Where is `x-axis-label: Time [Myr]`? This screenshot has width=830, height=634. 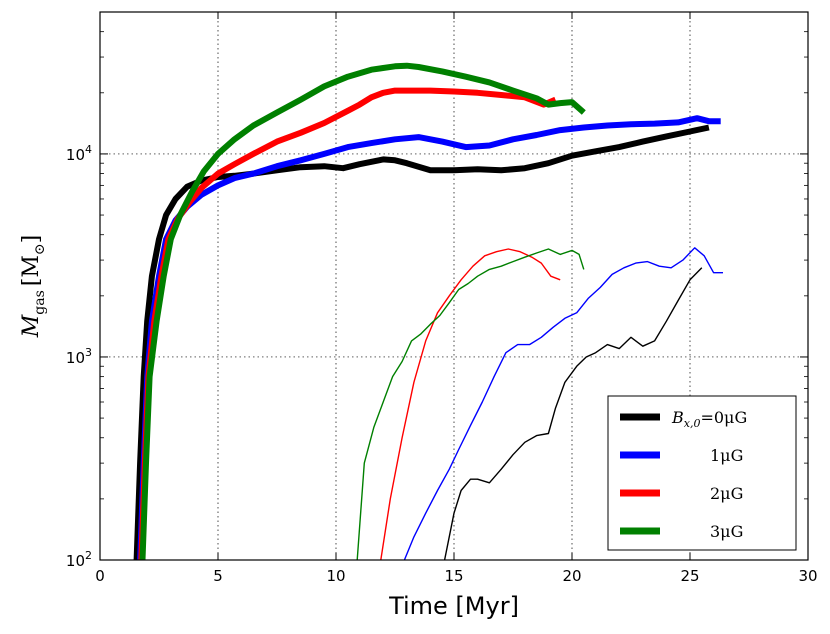 x-axis-label: Time [Myr] is located at coordinates (453, 606).